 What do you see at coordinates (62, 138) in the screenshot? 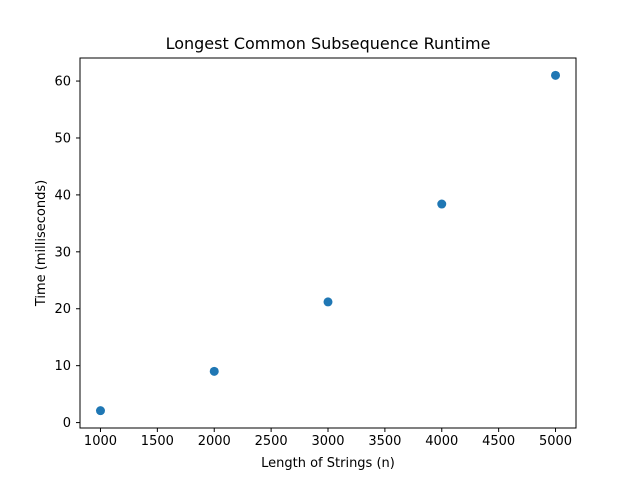
I see `y-tick-label: 50` at bounding box center [62, 138].